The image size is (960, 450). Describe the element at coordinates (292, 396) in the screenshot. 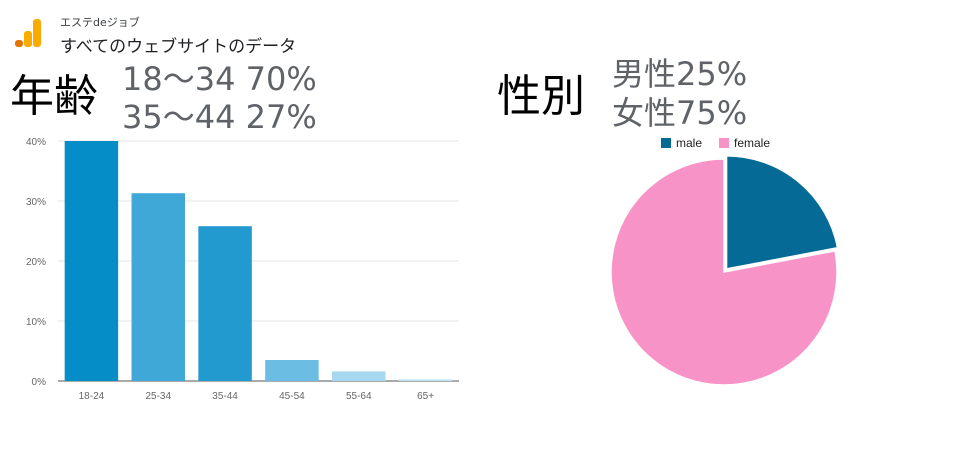

I see `x-tick-label: 45-54` at that location.